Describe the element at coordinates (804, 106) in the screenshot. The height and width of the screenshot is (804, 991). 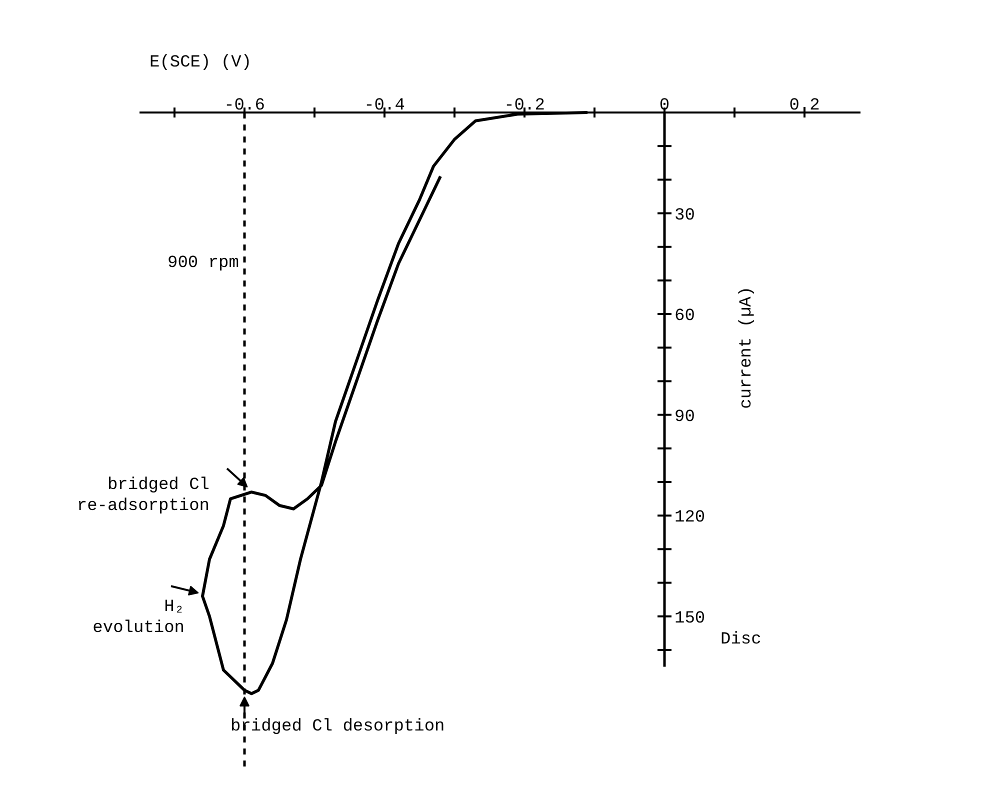
I see `x-tick-label: 0.2` at that location.